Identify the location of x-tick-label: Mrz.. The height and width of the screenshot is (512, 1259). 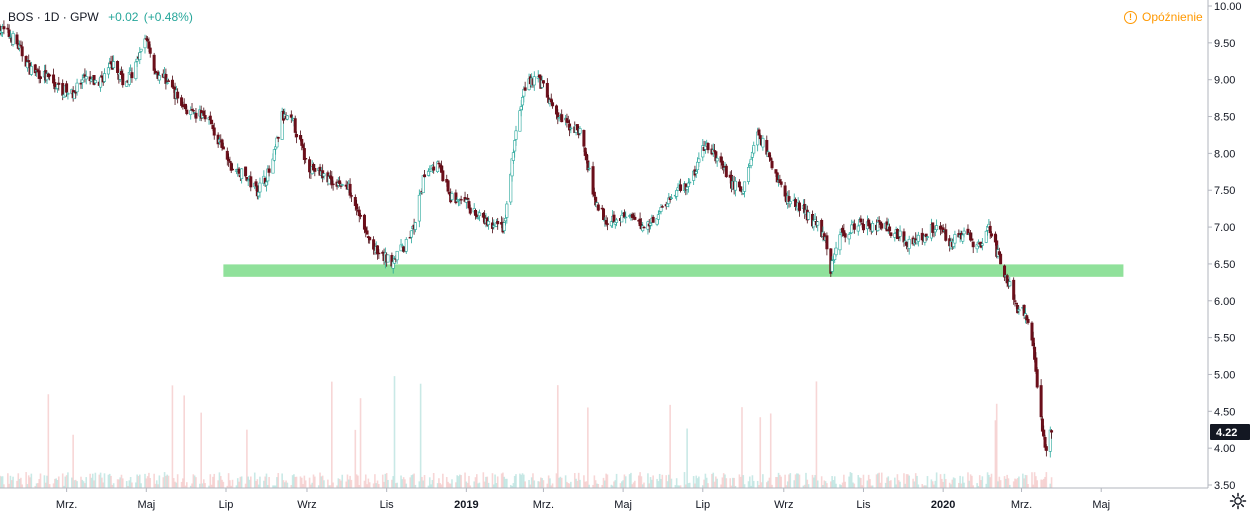
(66, 505).